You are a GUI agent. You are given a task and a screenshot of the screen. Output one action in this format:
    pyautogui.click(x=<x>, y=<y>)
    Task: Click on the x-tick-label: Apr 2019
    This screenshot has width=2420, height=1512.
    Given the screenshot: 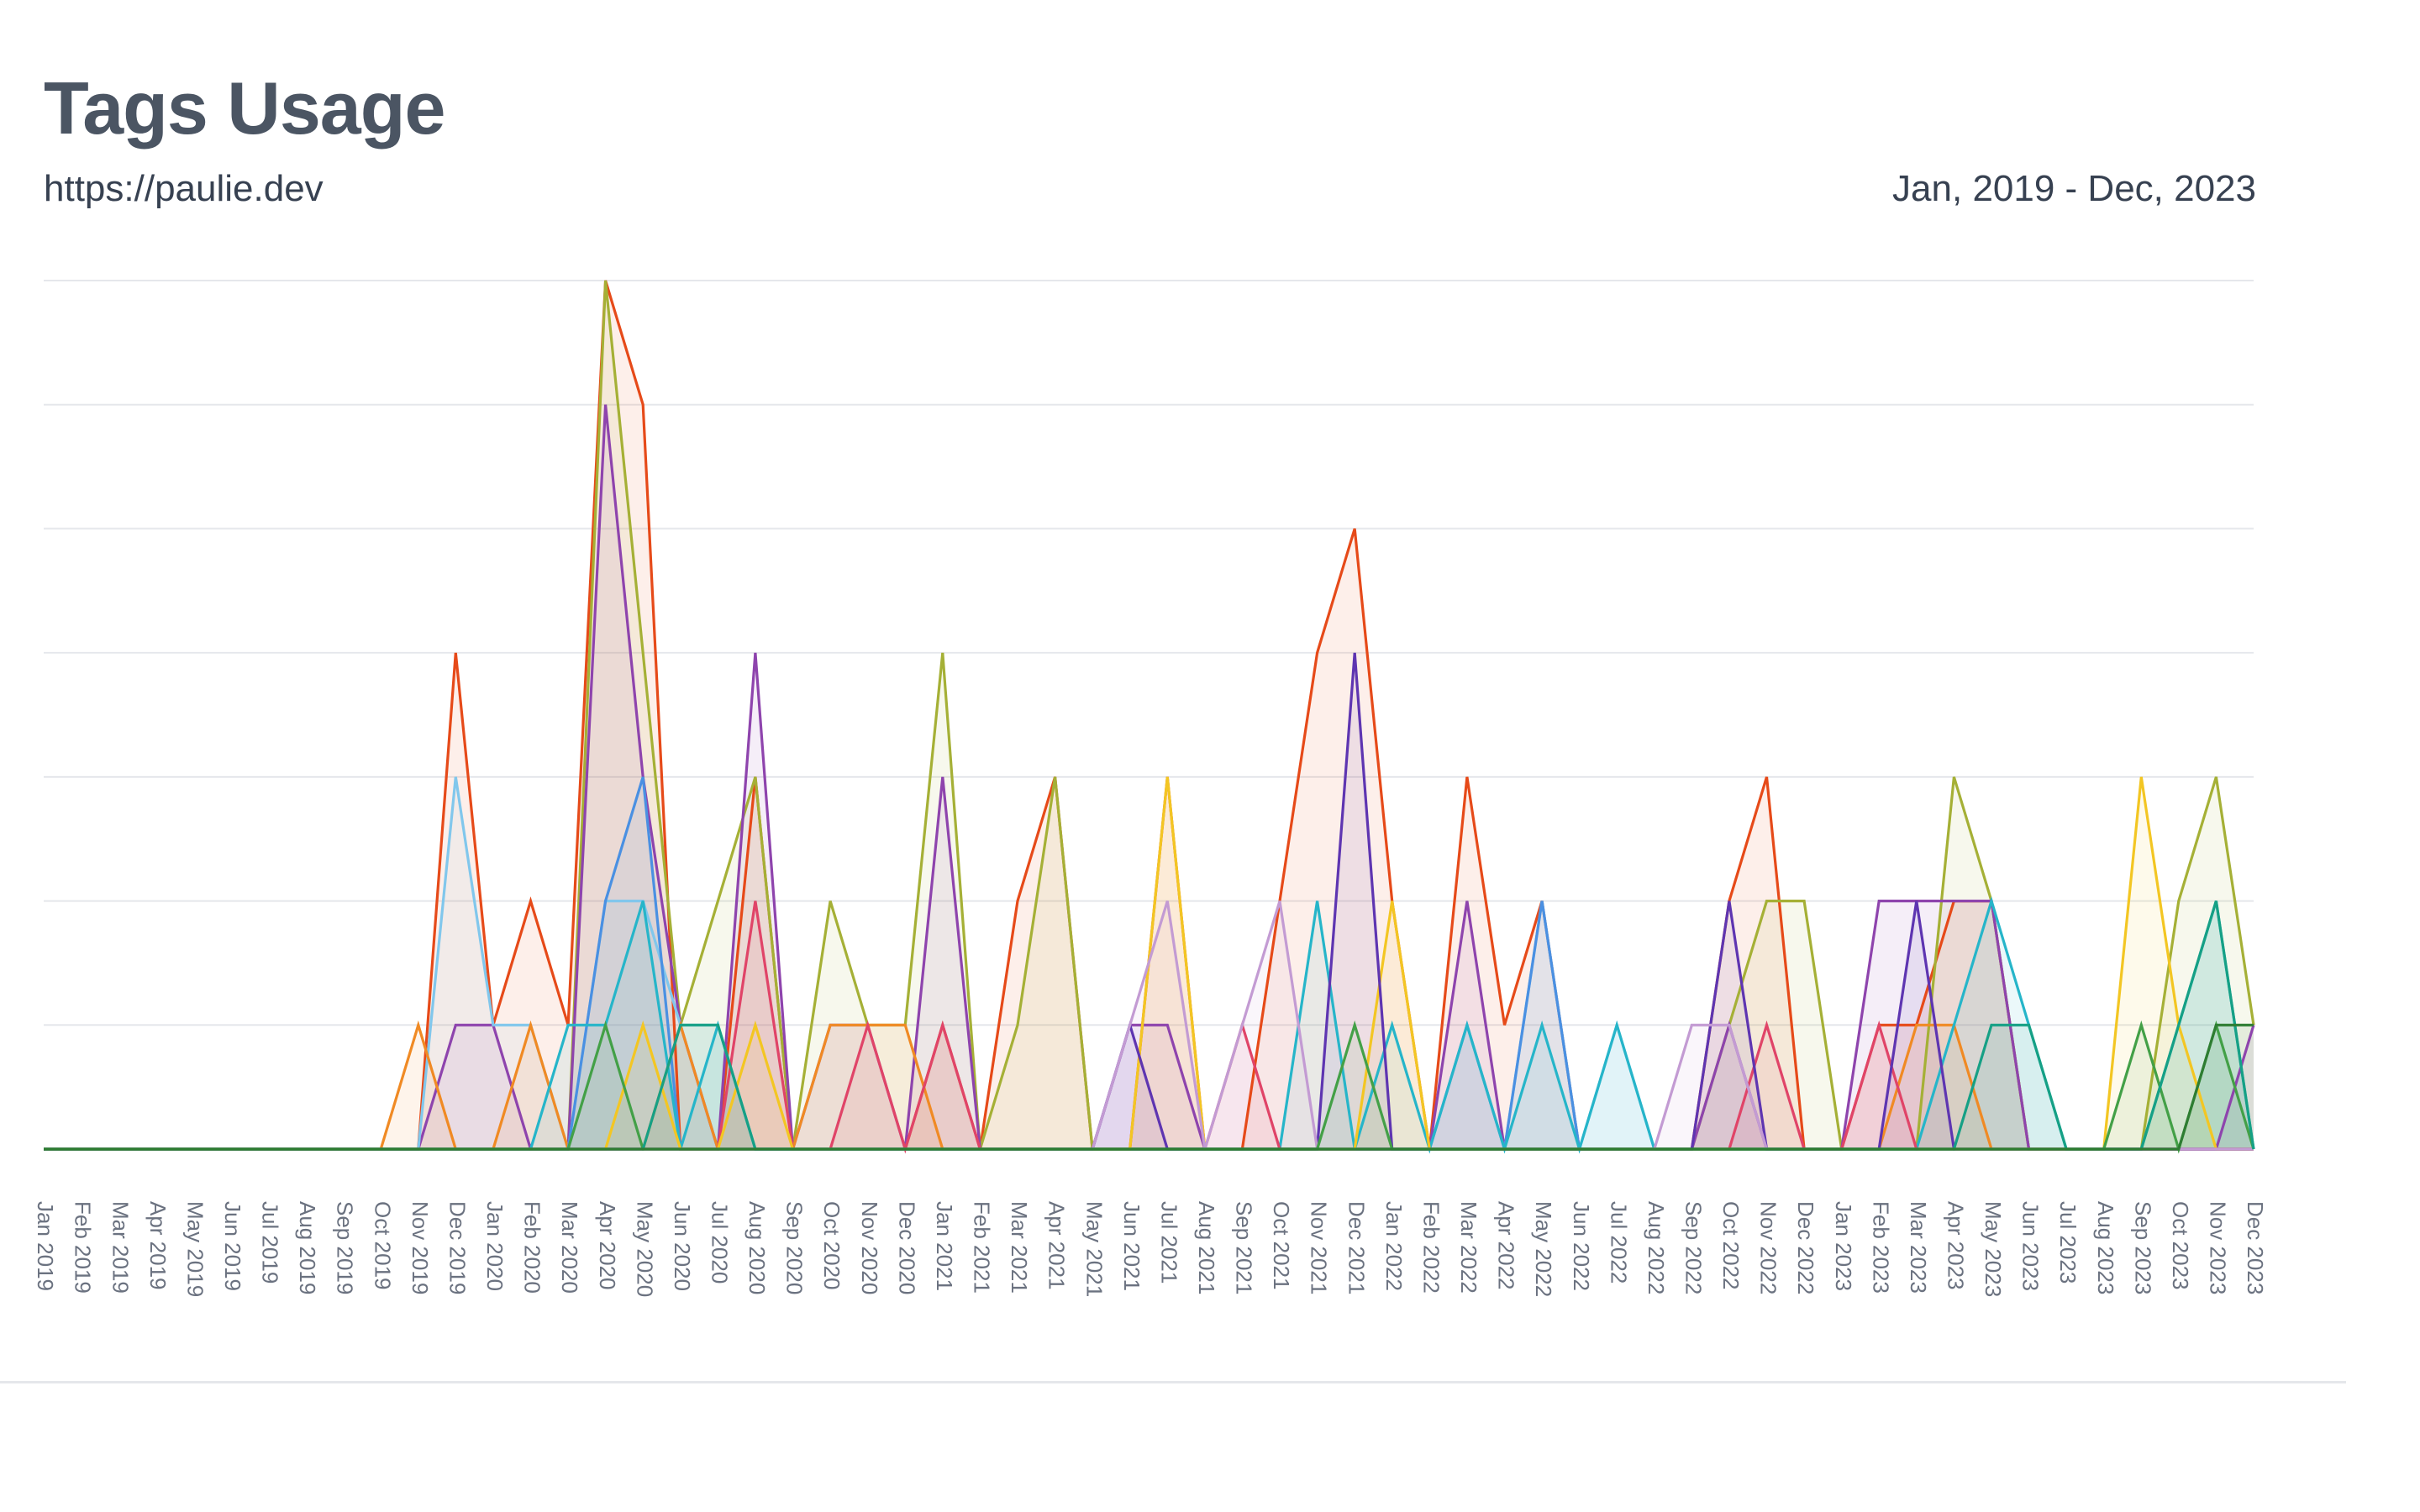 What is the action you would take?
    pyautogui.click(x=158, y=1245)
    